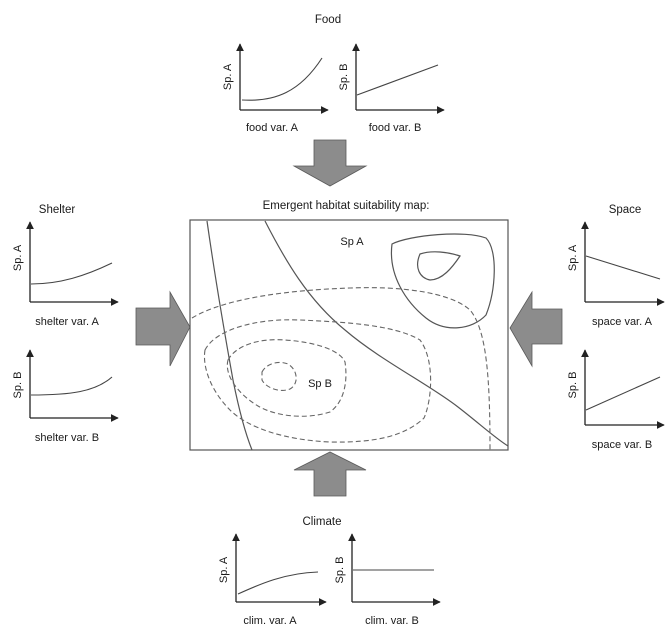 The height and width of the screenshot is (637, 667). Describe the element at coordinates (340, 570) in the screenshot. I see `climate-b-ylabel: Sp. B` at that location.